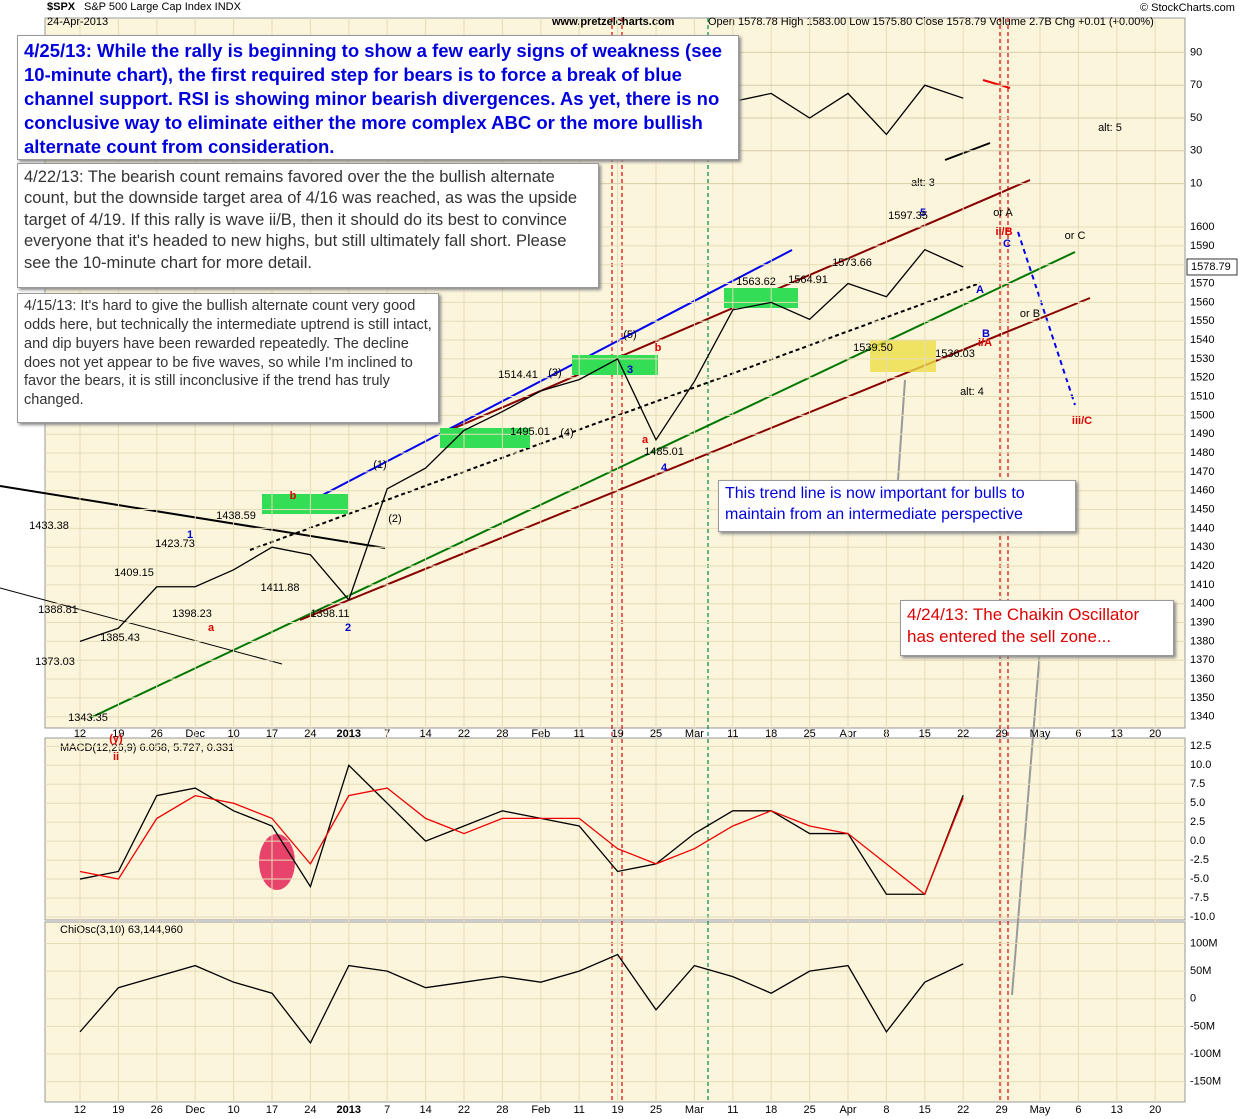 The width and height of the screenshot is (1240, 1119). I want to click on x-tick-label: 20, so click(1155, 1110).